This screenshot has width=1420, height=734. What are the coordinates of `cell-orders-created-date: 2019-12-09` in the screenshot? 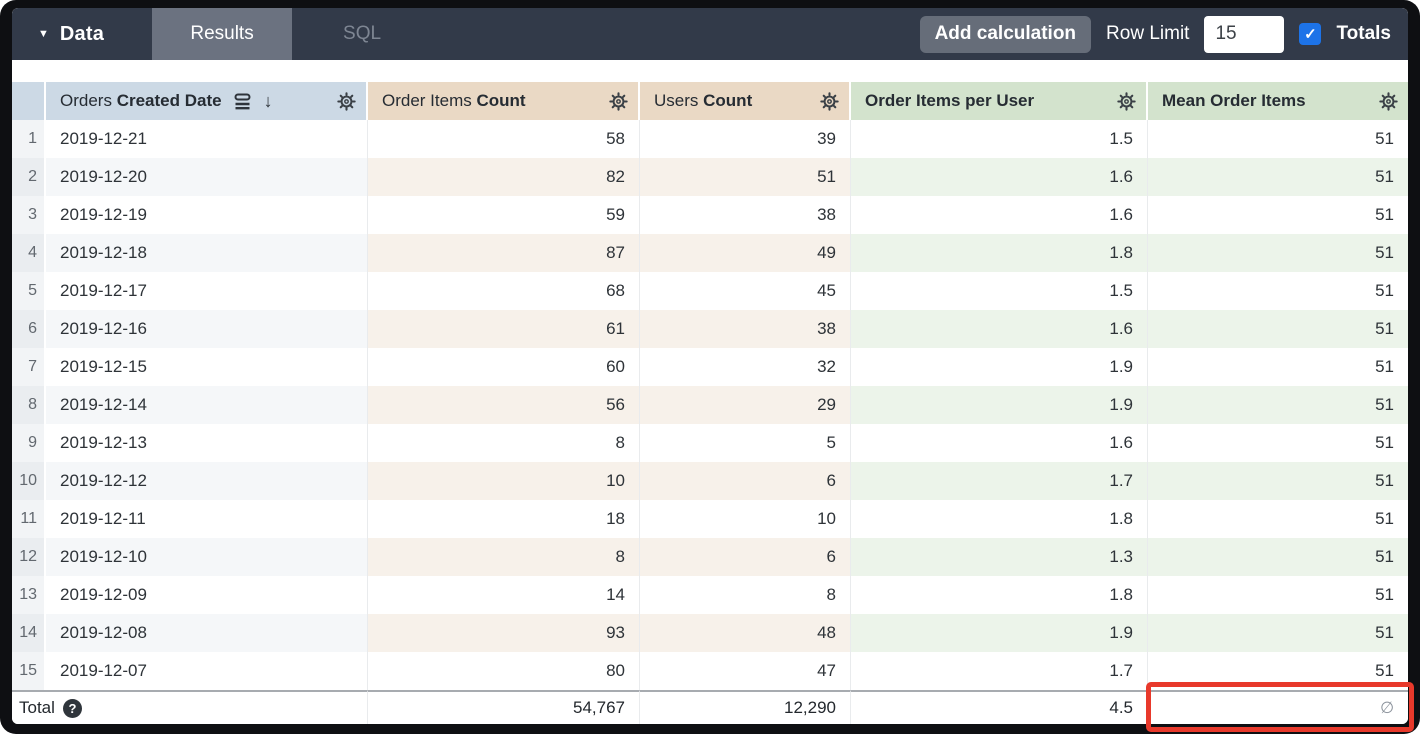 It's located at (207, 595).